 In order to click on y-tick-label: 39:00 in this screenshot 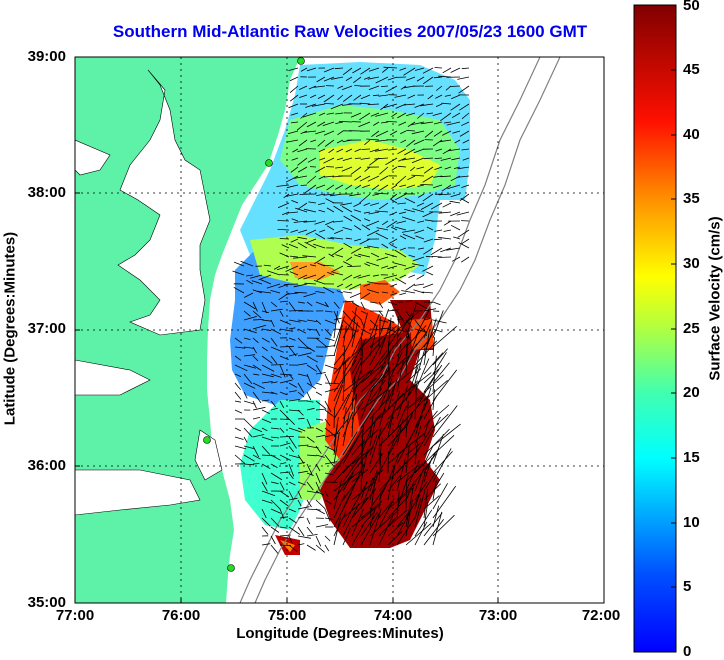, I will do `click(33, 56)`.